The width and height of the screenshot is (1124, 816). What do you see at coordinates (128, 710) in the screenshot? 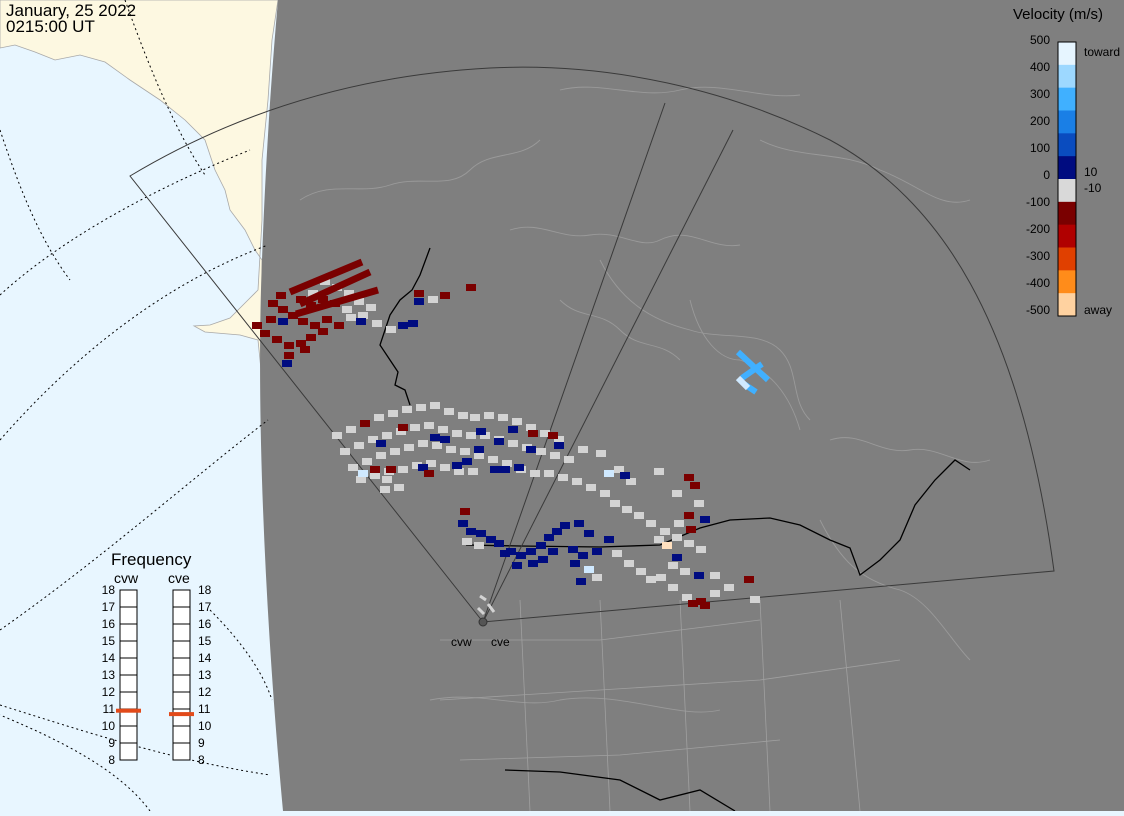
I see `frequency-active-marker-cvw` at bounding box center [128, 710].